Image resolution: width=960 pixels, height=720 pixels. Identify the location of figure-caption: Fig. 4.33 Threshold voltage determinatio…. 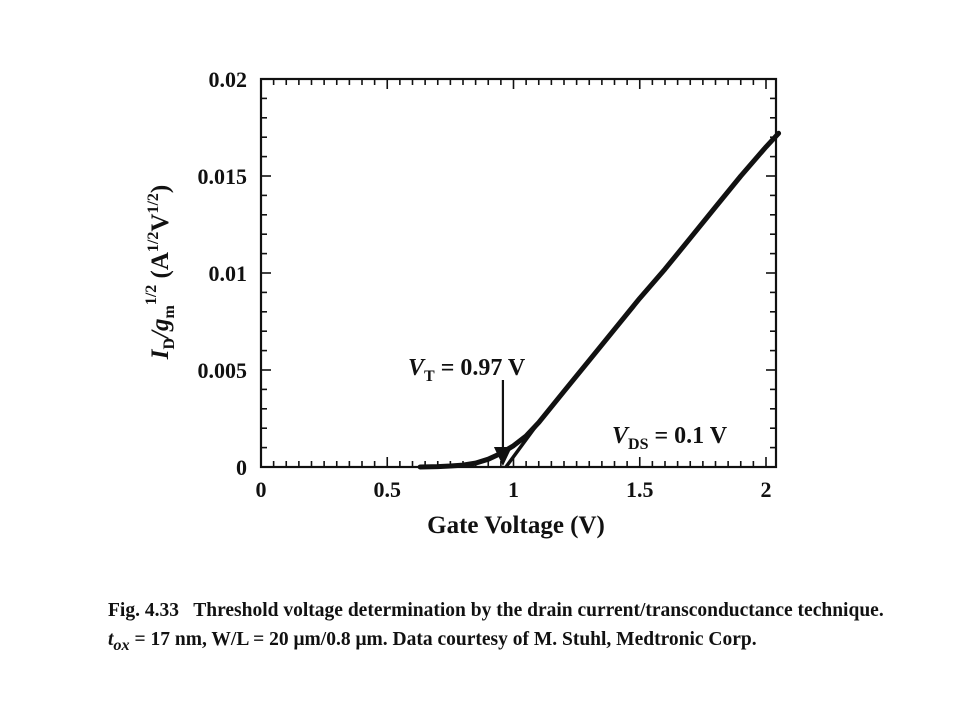
(529, 628).